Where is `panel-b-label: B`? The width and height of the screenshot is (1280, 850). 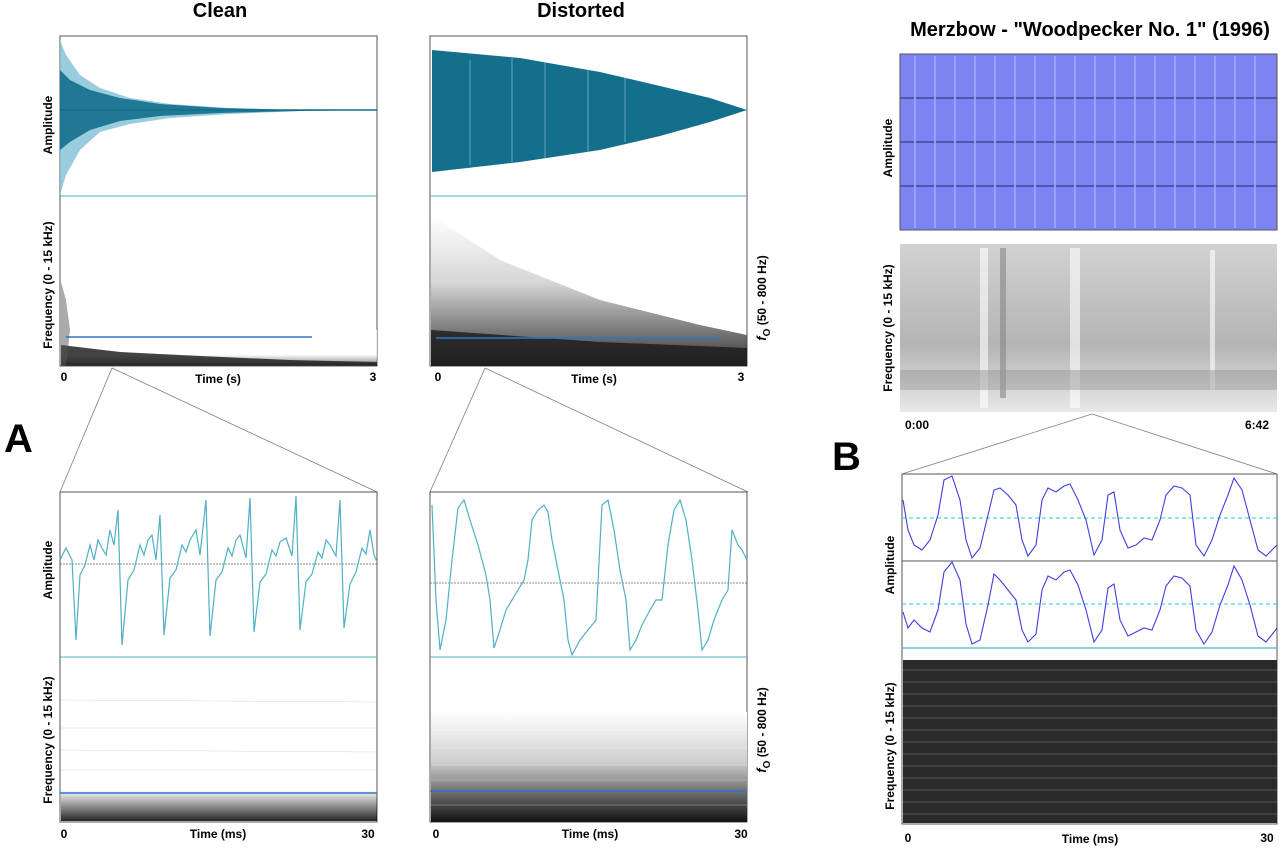
panel-b-label: B is located at coordinates (846, 457).